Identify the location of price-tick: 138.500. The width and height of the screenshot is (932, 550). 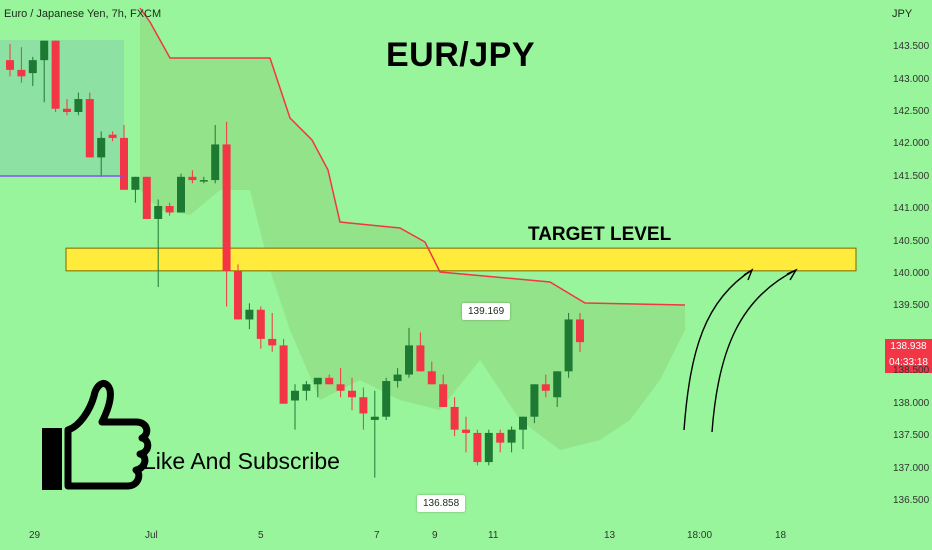
(911, 371).